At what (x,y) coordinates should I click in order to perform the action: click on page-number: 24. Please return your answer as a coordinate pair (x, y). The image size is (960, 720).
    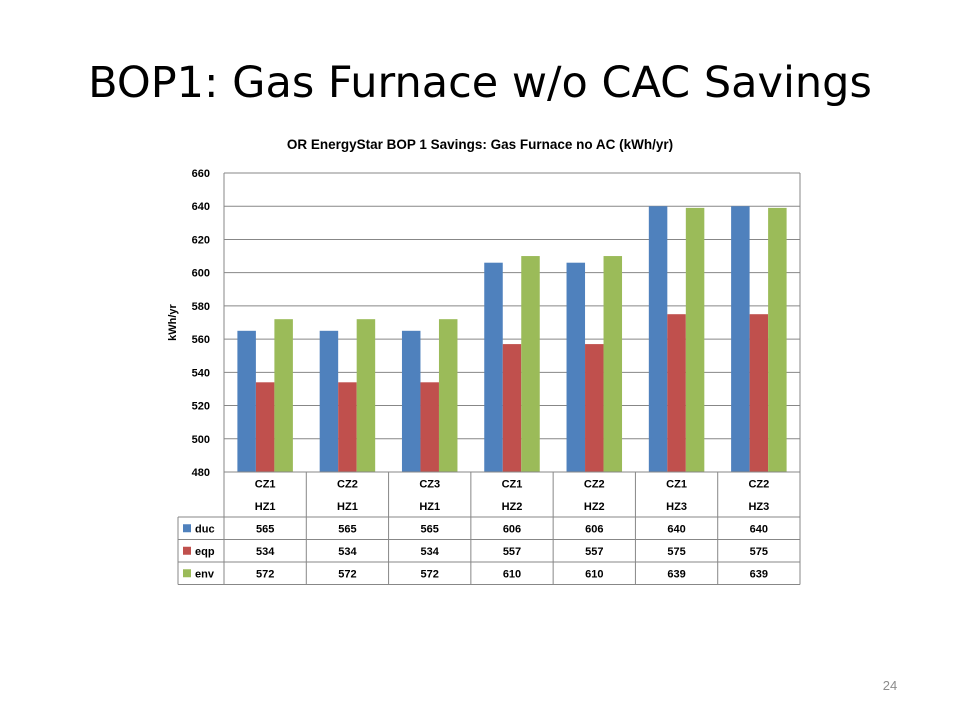
    Looking at the image, I should click on (890, 685).